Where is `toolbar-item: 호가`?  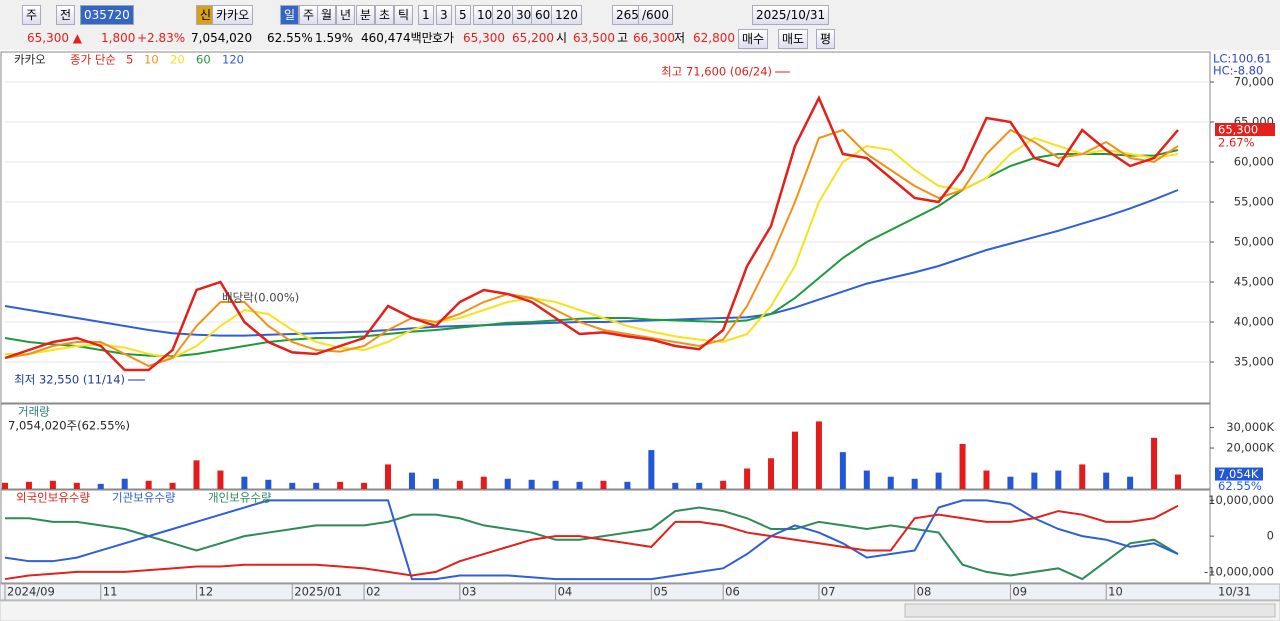
toolbar-item: 호가 is located at coordinates (443, 38).